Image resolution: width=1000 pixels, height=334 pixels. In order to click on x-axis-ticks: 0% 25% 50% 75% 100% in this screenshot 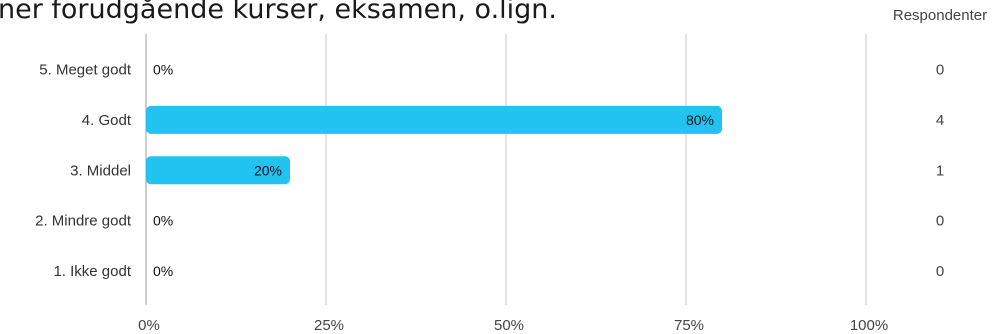, I will do `click(513, 325)`.